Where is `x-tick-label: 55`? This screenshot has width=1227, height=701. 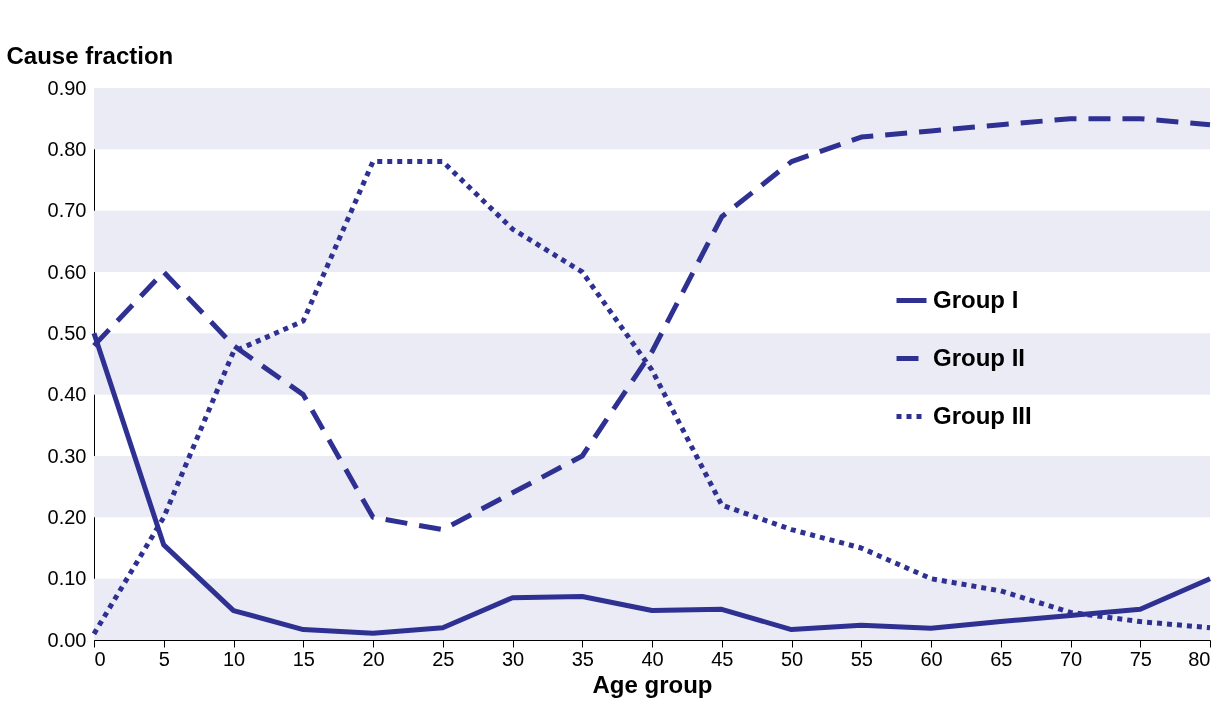 x-tick-label: 55 is located at coordinates (861, 658).